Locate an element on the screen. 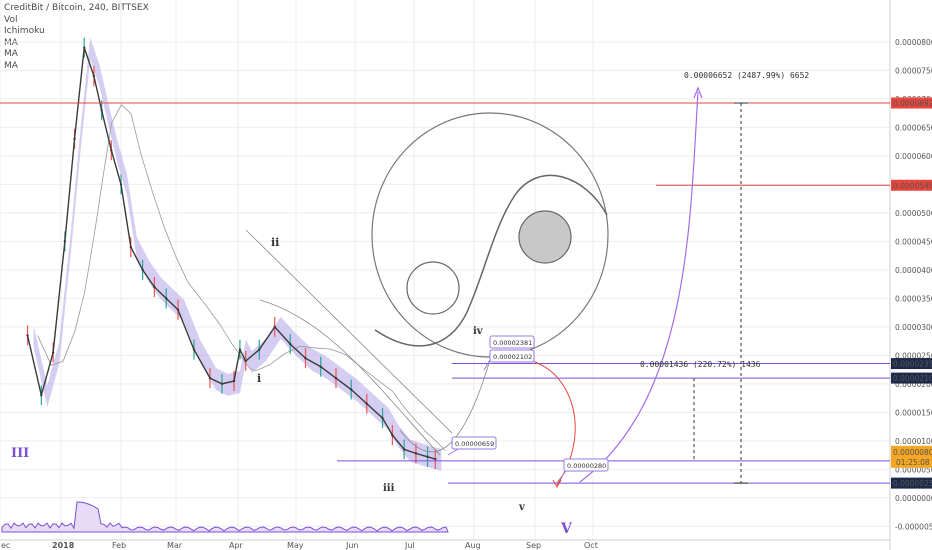 Image resolution: width=932 pixels, height=550 pixels. y-tick-label: 0.00000500 is located at coordinates (913, 469).